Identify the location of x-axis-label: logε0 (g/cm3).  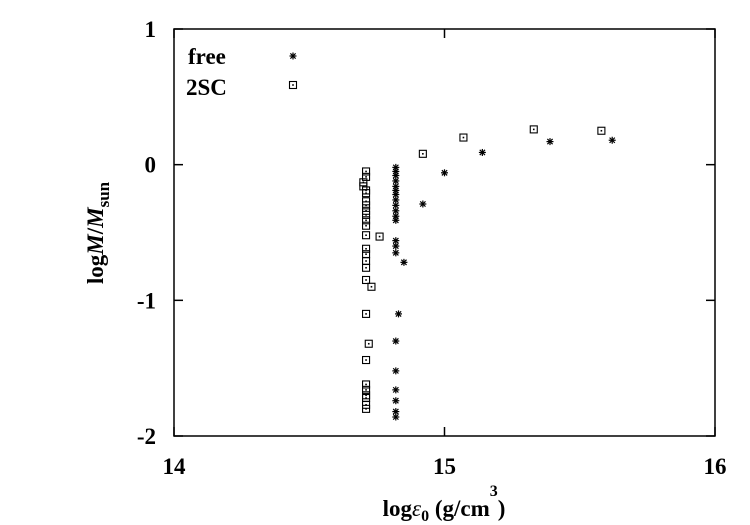
(444, 504).